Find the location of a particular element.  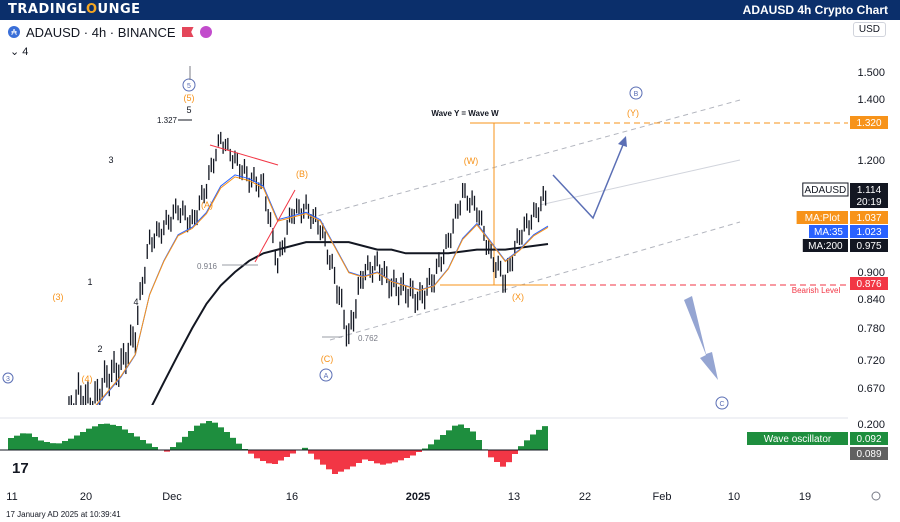

wave-label: 2 is located at coordinates (99, 349).